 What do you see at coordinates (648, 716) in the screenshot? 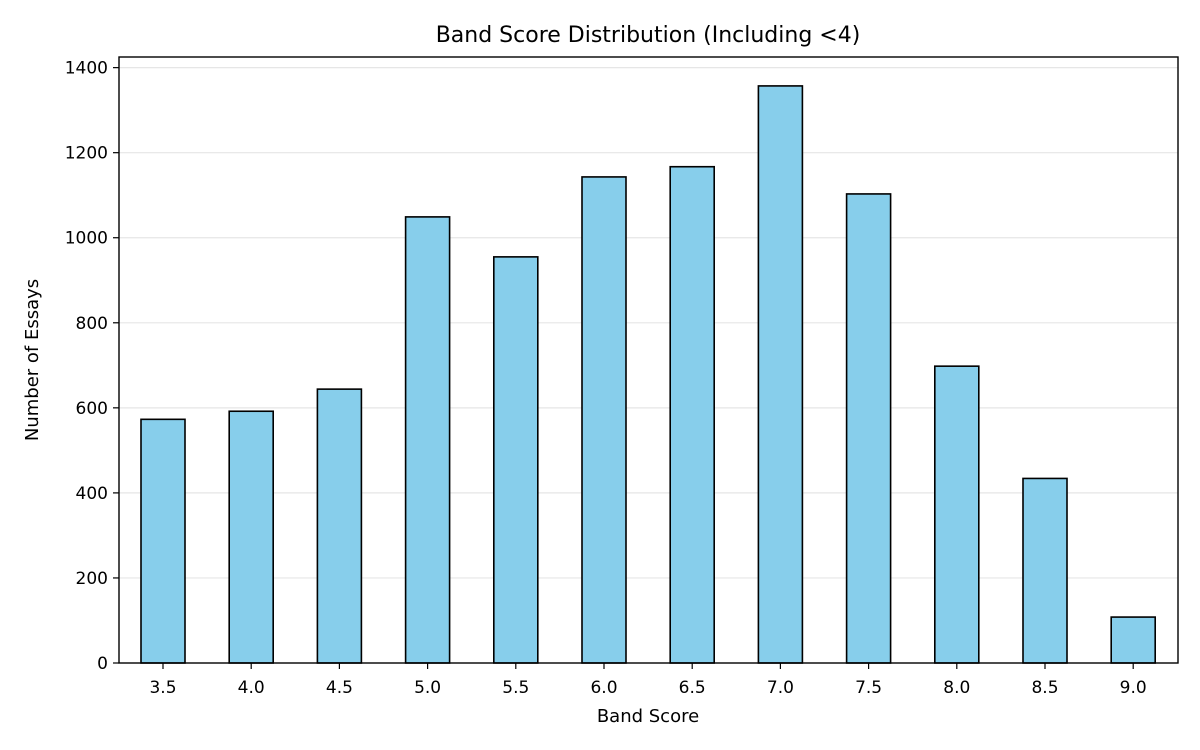
I see `x-axis-label: Band Score` at bounding box center [648, 716].